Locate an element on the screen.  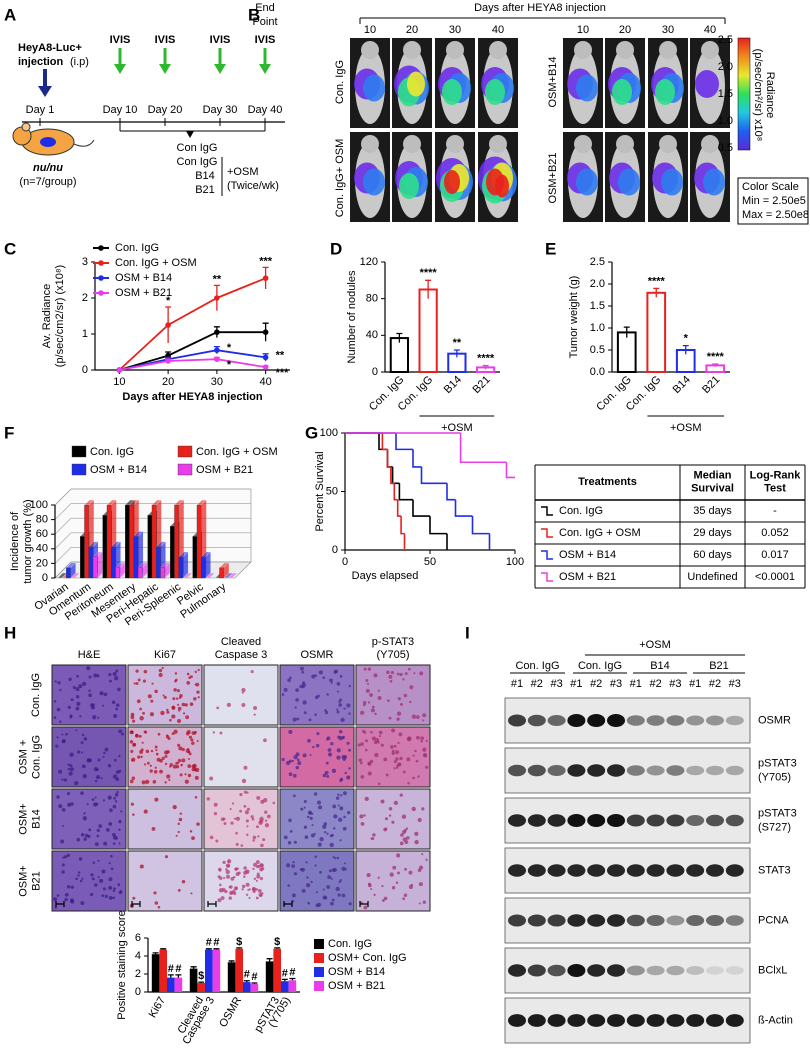
group-label: +OSM is located at coordinates (685, 428).